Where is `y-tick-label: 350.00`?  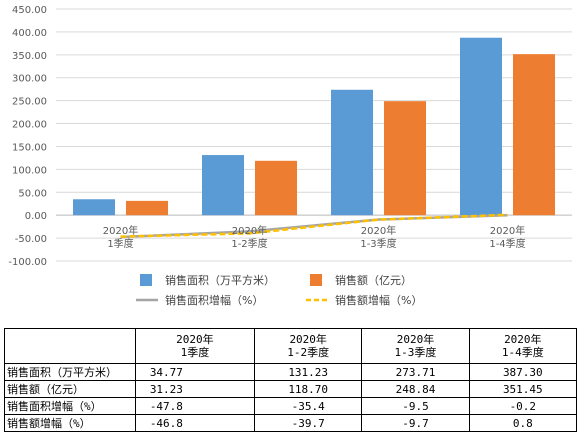
y-tick-label: 350.00 is located at coordinates (29, 56).